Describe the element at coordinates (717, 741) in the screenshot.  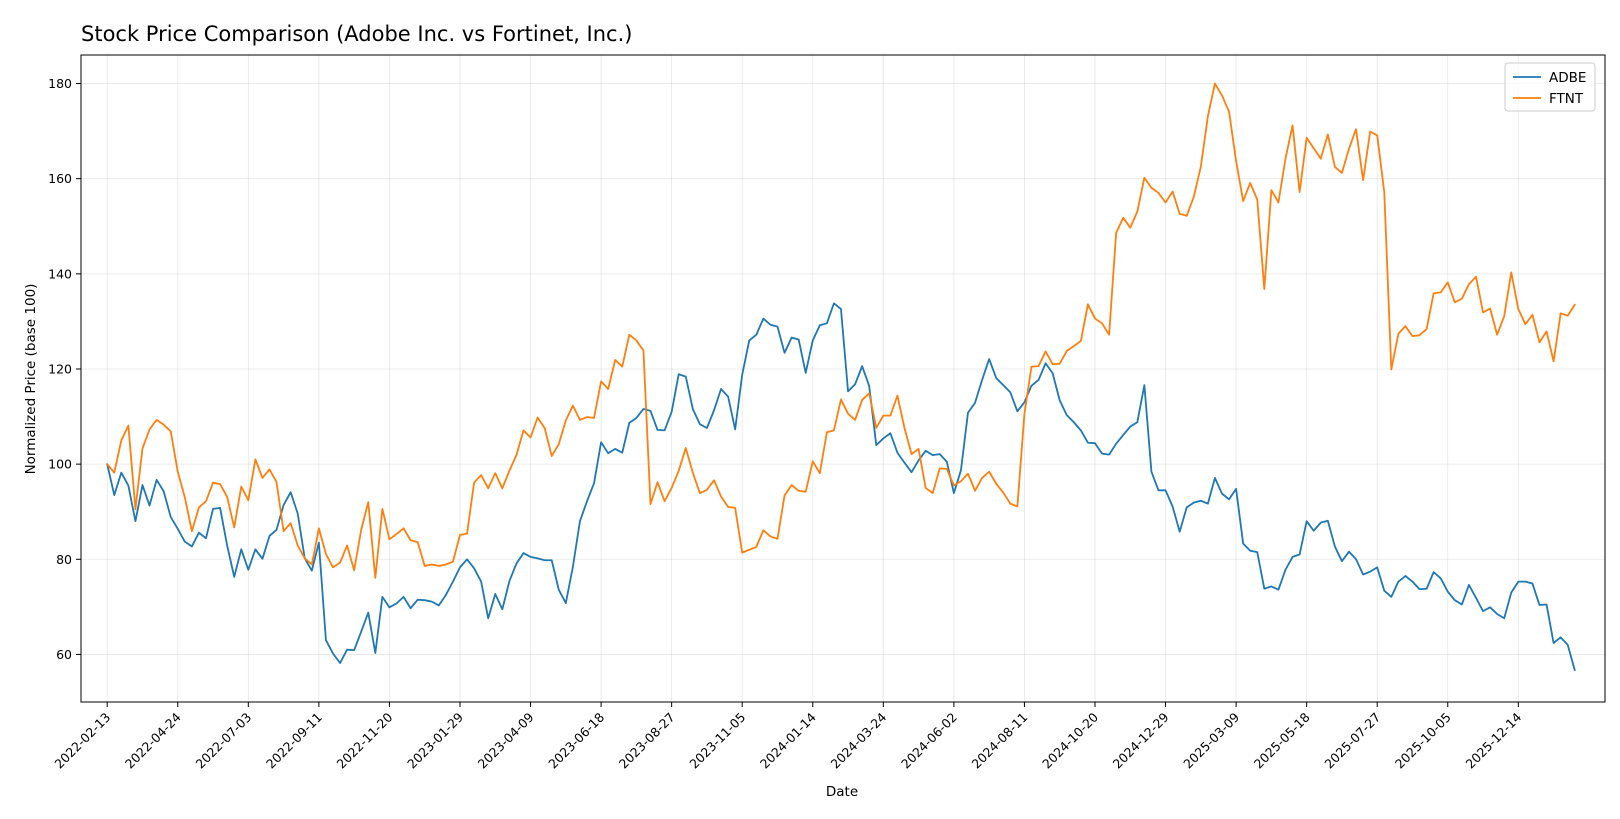
I see `x-tick-label: 2023-11-05` at that location.